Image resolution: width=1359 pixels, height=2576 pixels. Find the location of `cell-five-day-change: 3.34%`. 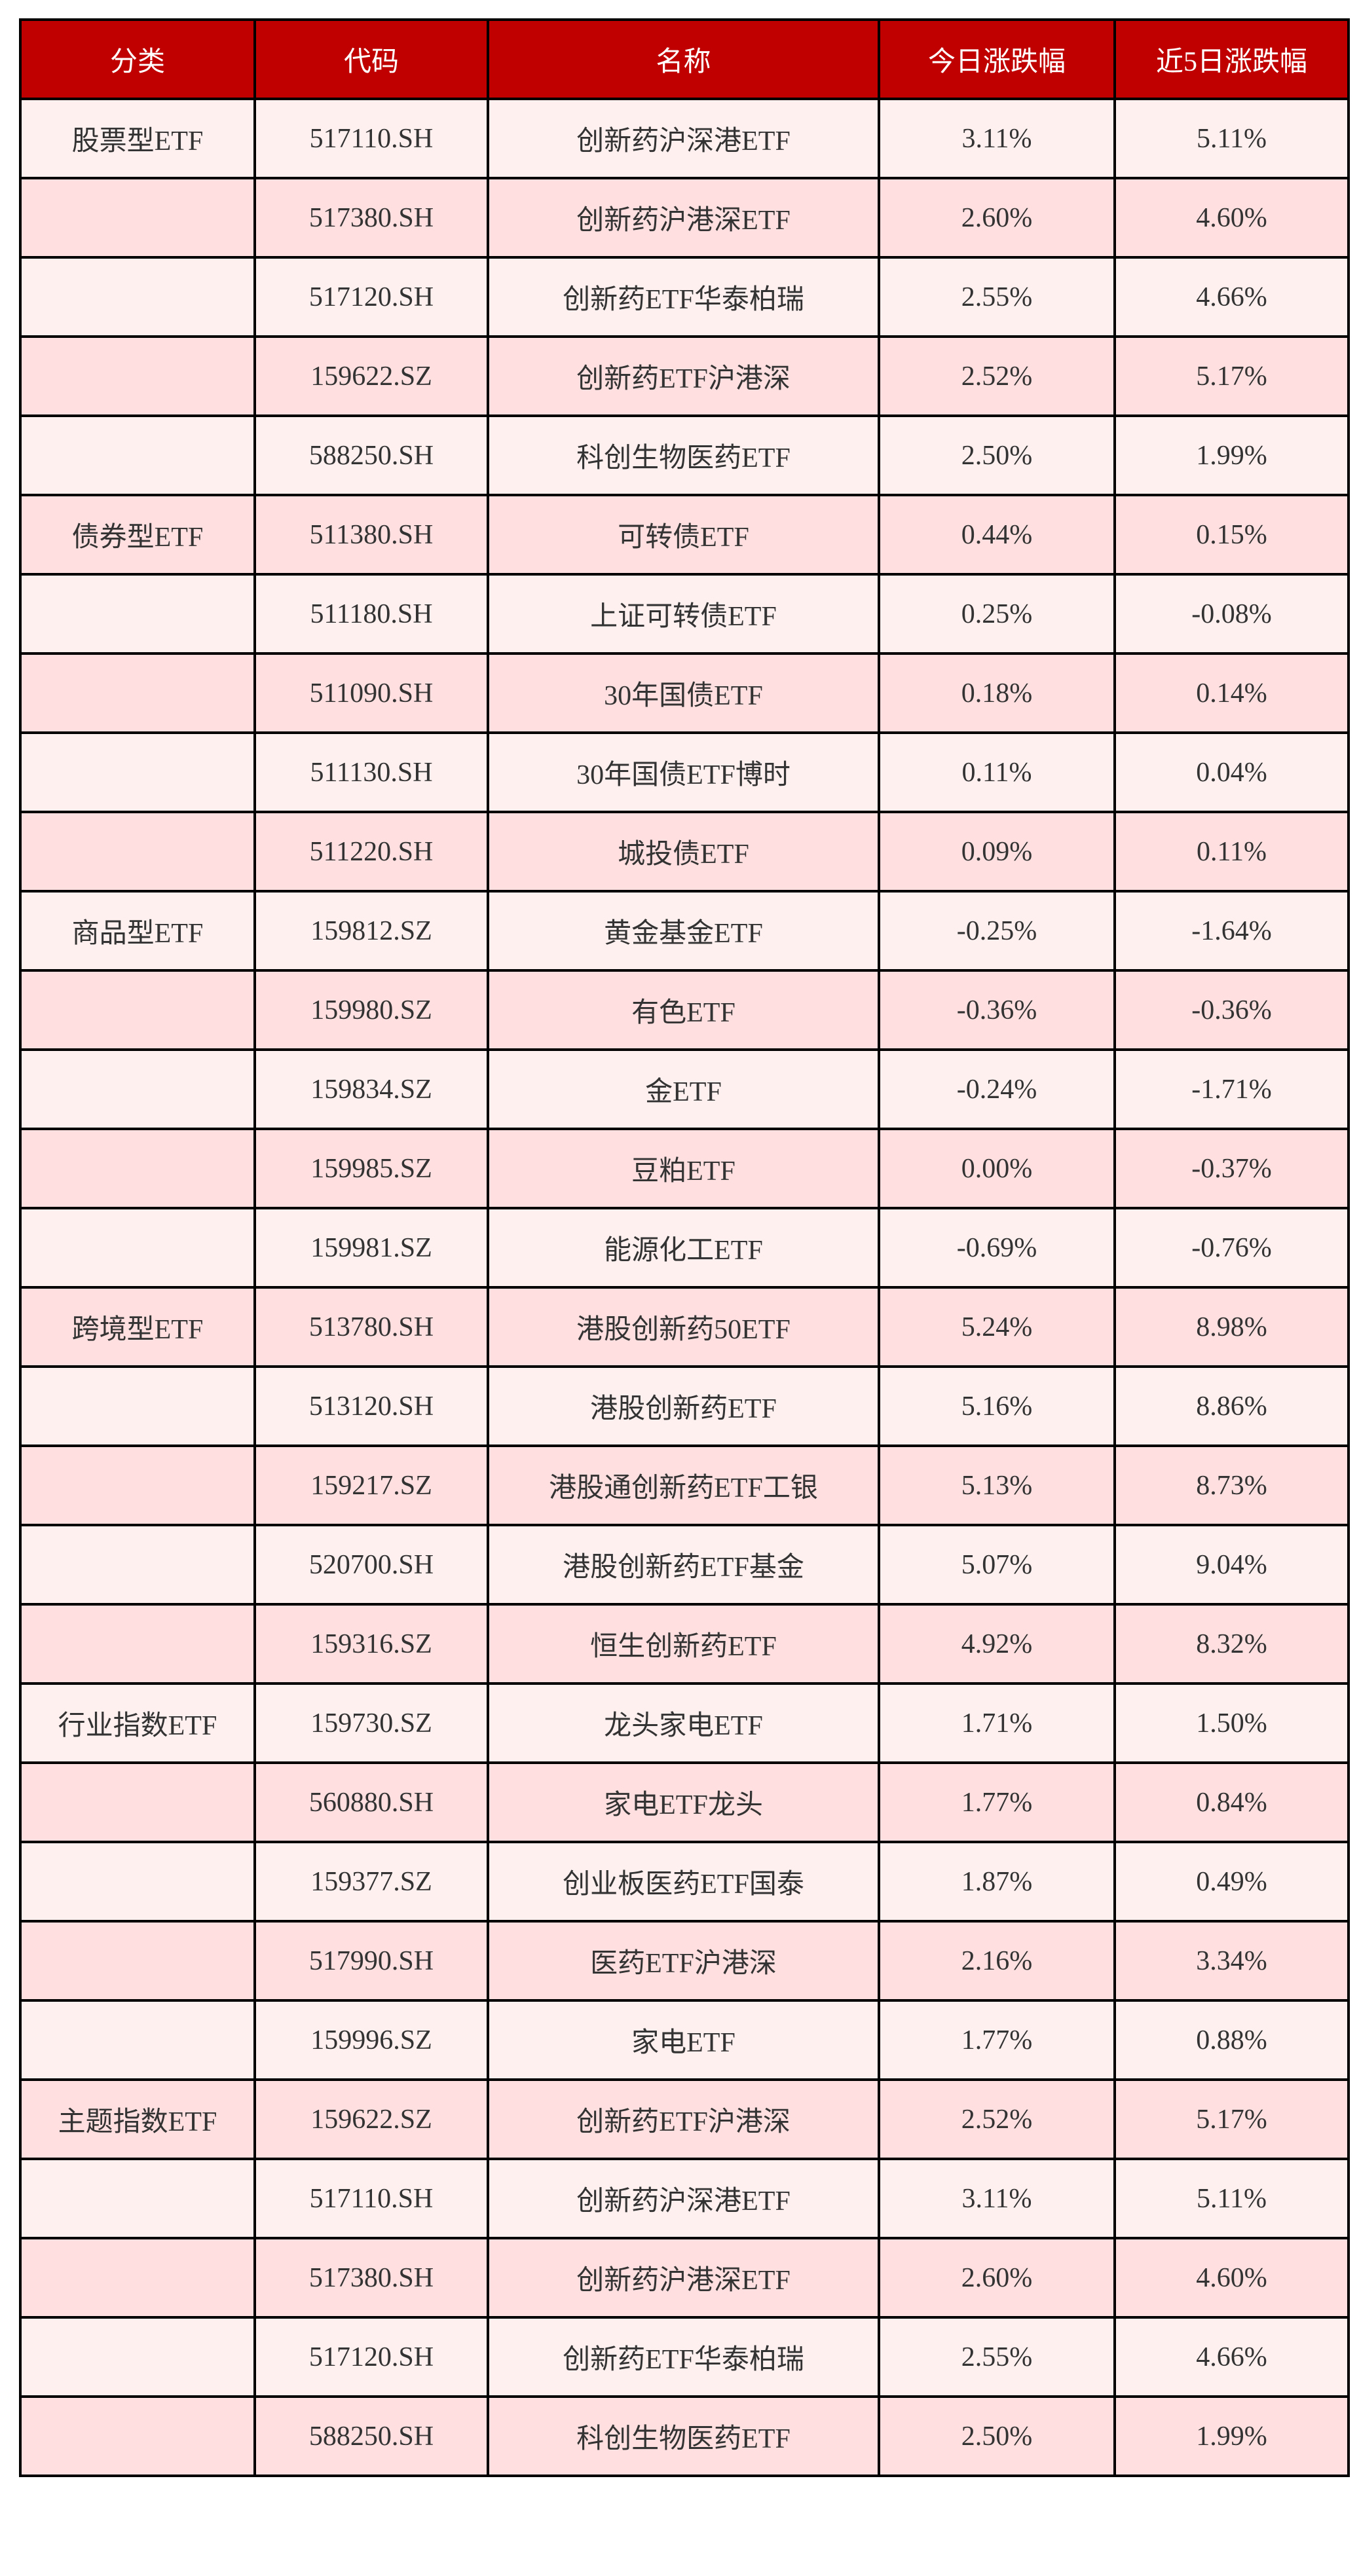

cell-five-day-change: 3.34% is located at coordinates (1231, 1961).